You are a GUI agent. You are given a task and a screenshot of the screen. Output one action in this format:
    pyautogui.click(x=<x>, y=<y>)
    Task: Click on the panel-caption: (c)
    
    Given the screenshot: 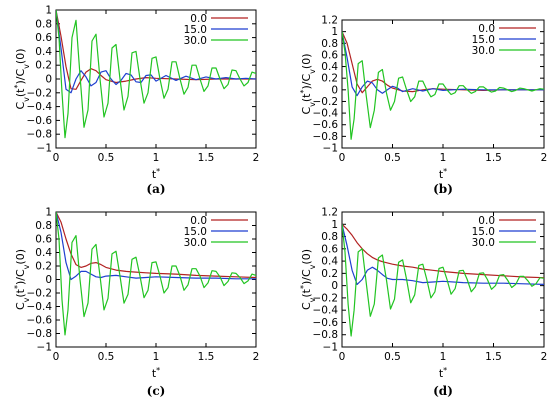 What is the action you would take?
    pyautogui.click(x=156, y=391)
    